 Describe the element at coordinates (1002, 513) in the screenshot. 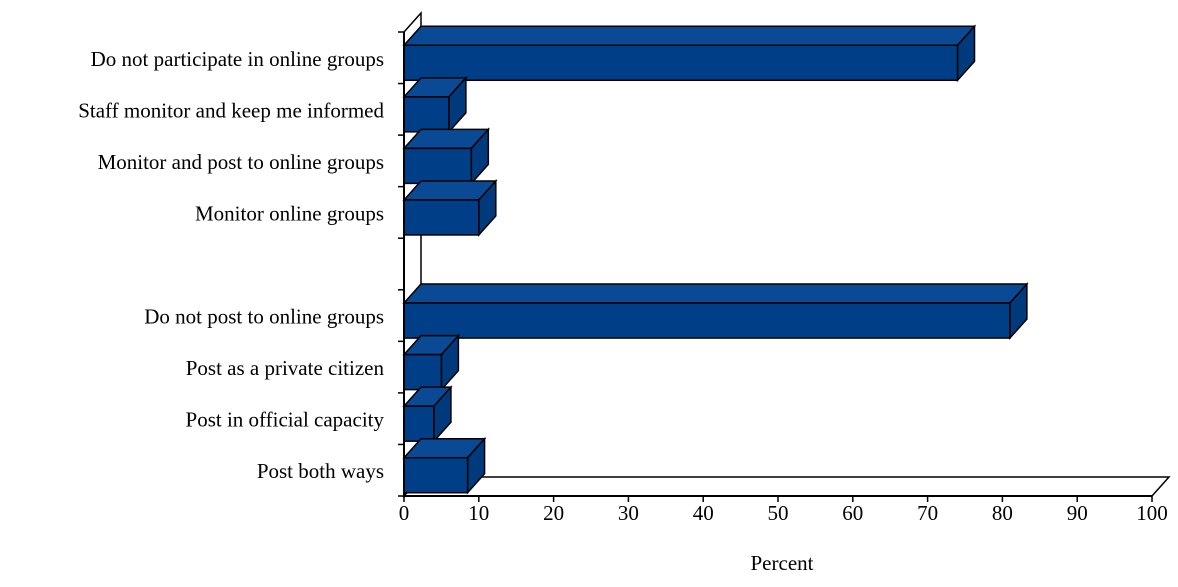

I see `x-tick-label: 80` at that location.